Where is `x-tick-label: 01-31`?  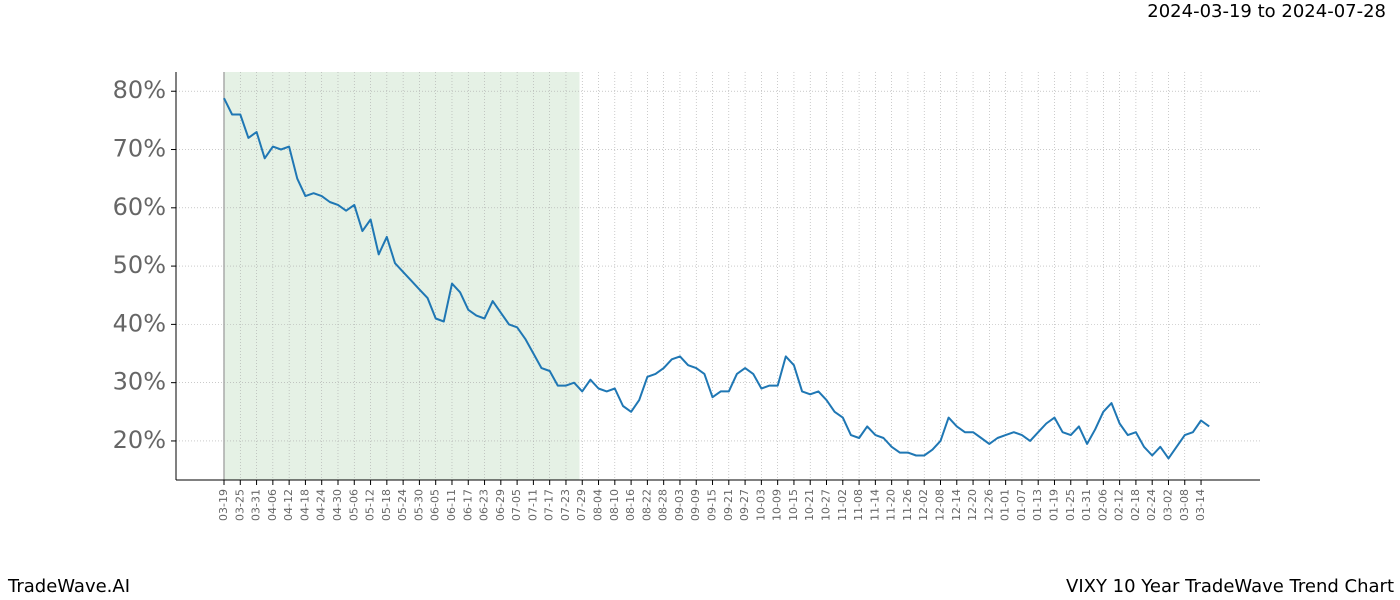
x-tick-label: 01-31 is located at coordinates (1086, 505).